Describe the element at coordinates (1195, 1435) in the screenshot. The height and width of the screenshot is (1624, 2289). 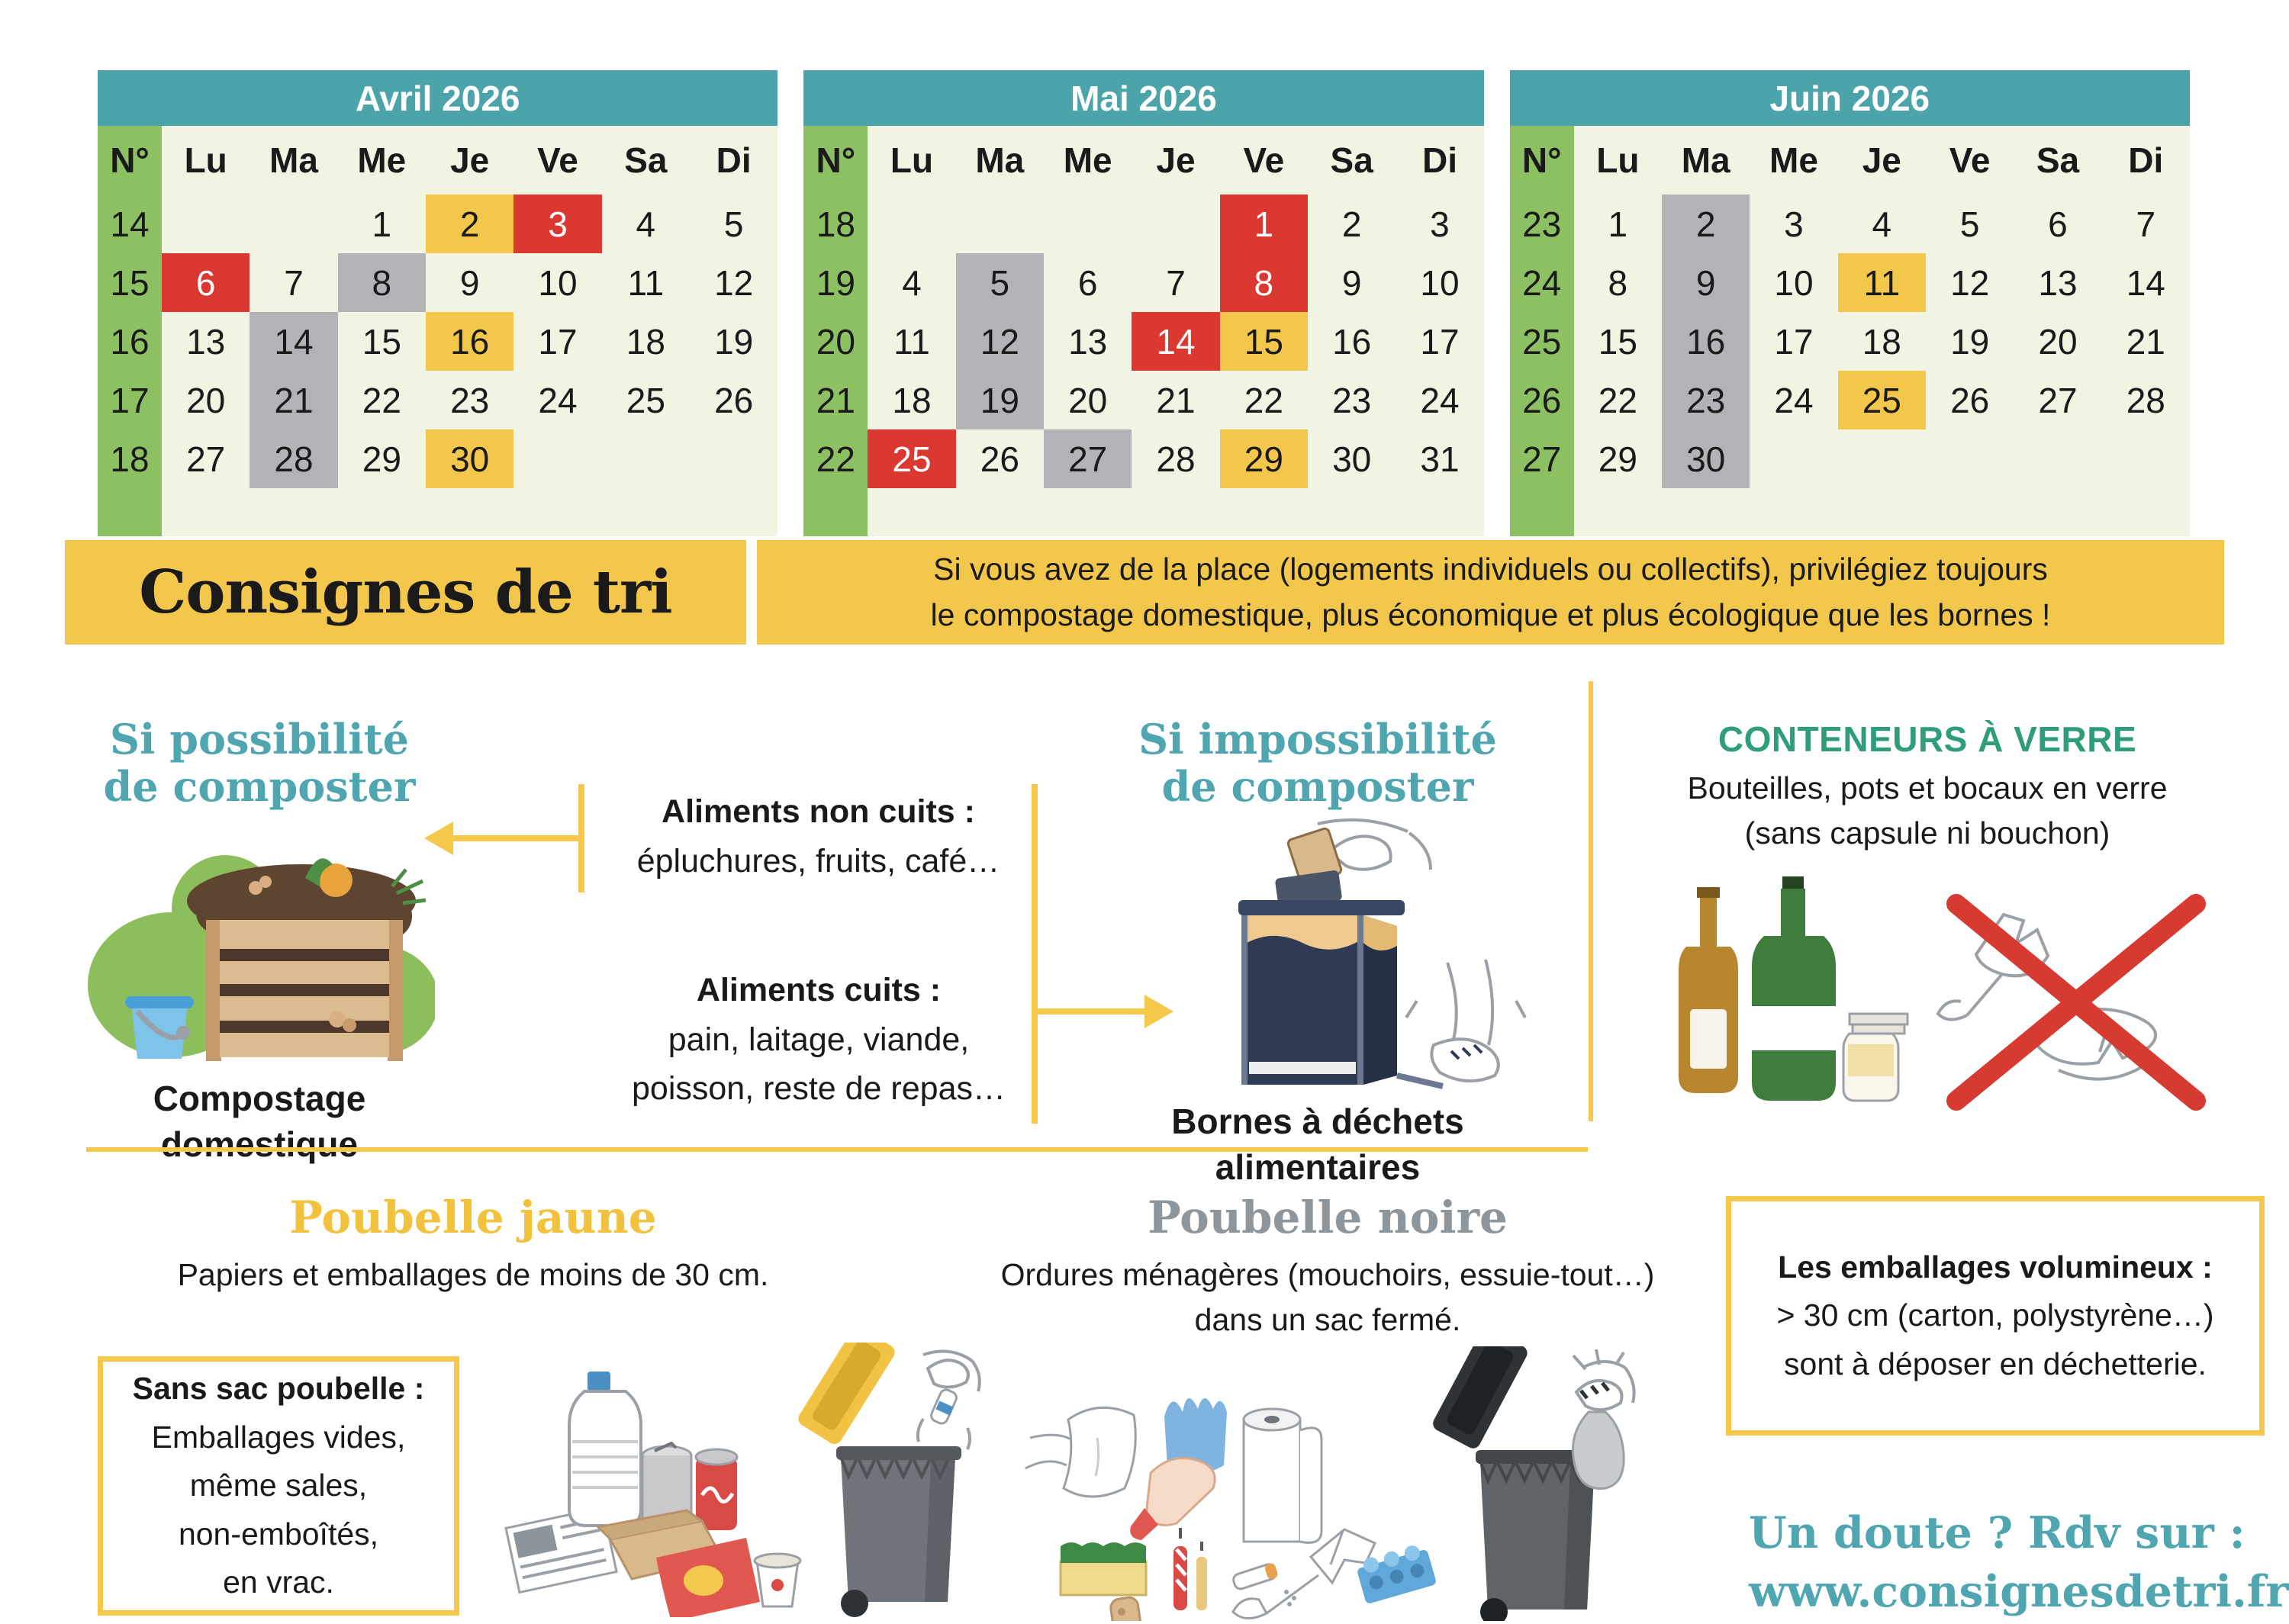
I see `glove-icon` at that location.